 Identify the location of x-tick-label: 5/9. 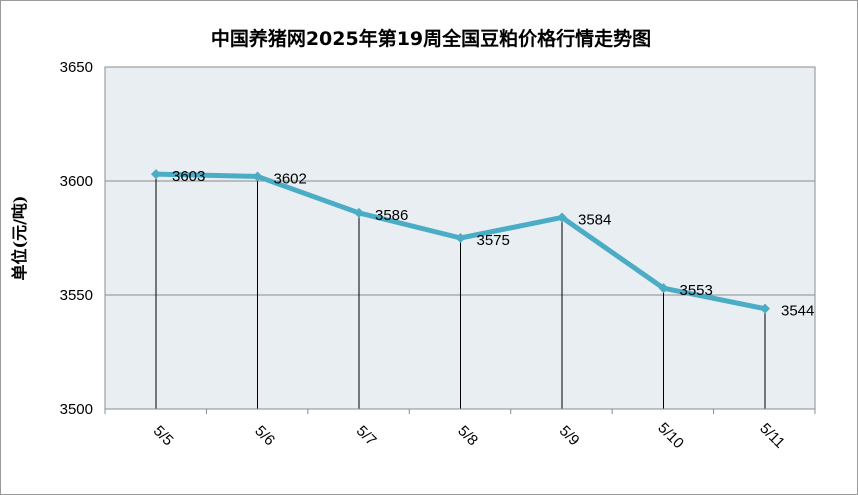
(569, 435).